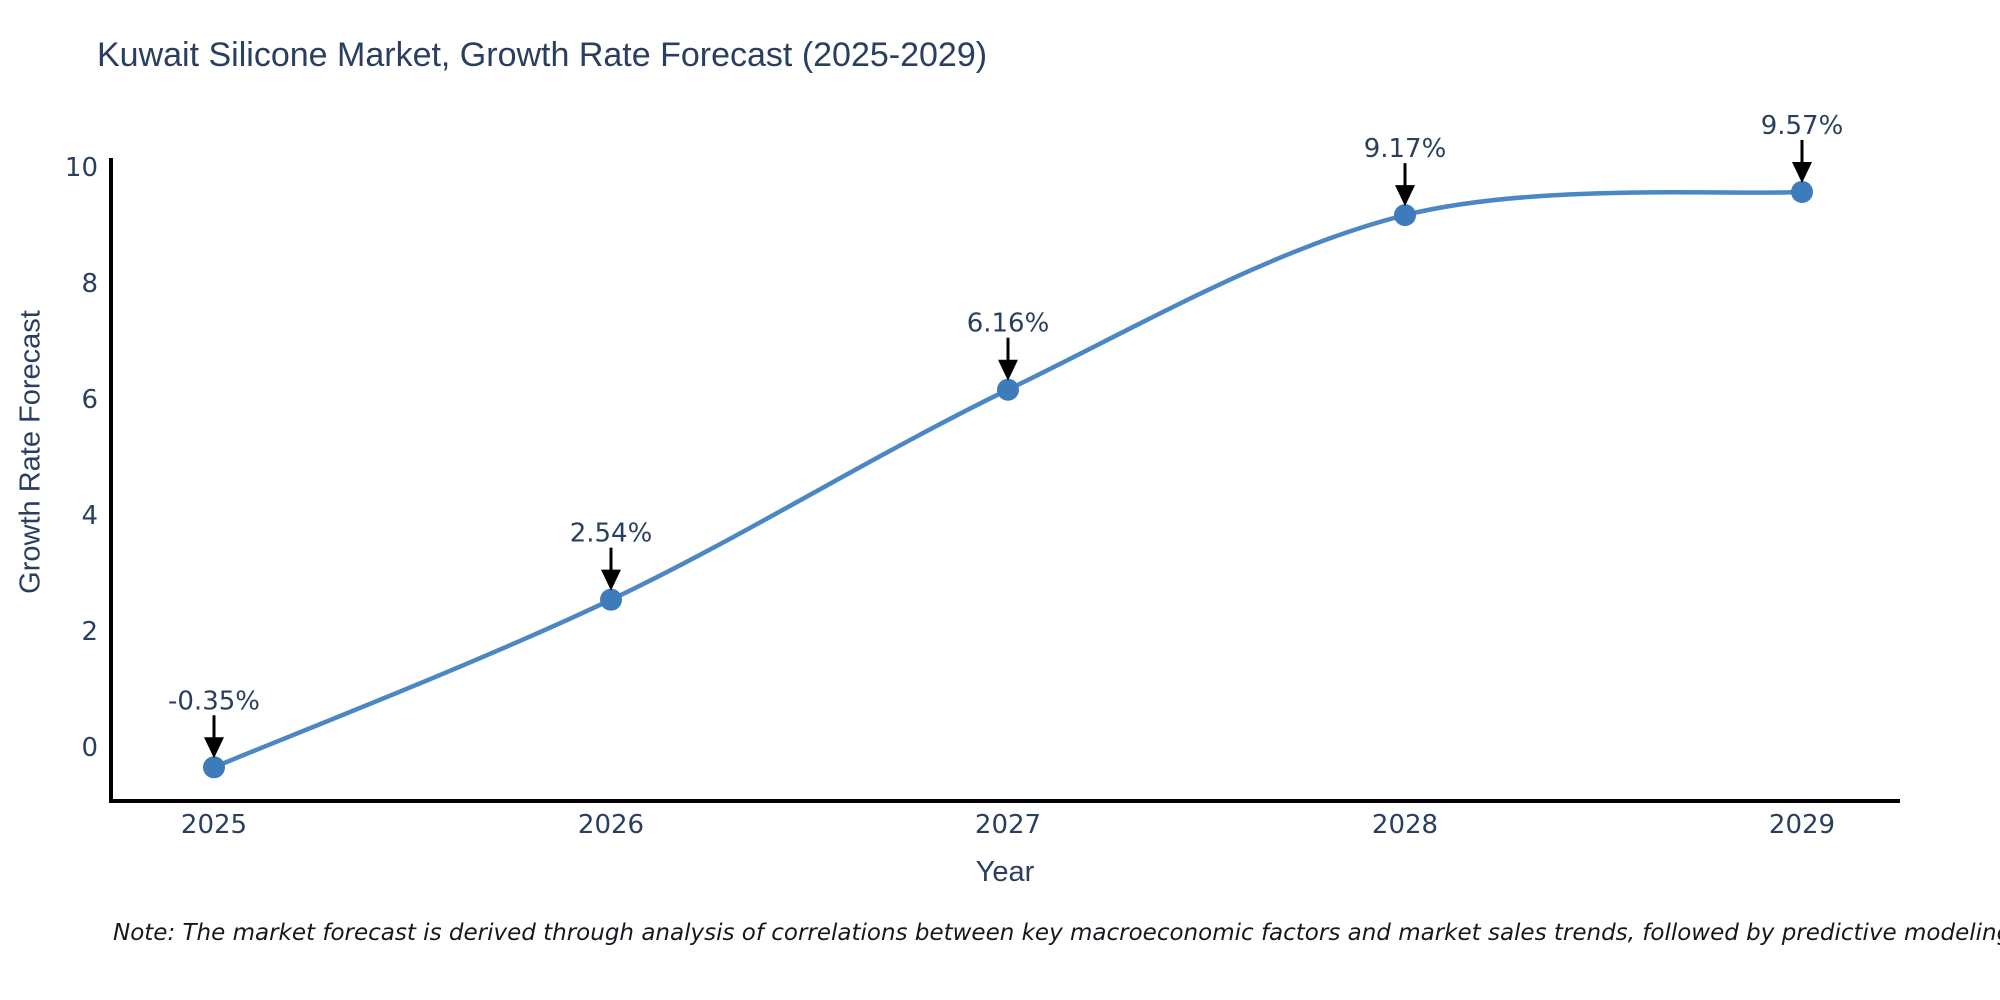 This screenshot has height=1000, width=2000. What do you see at coordinates (89, 284) in the screenshot?
I see `y-tick-label: 8` at bounding box center [89, 284].